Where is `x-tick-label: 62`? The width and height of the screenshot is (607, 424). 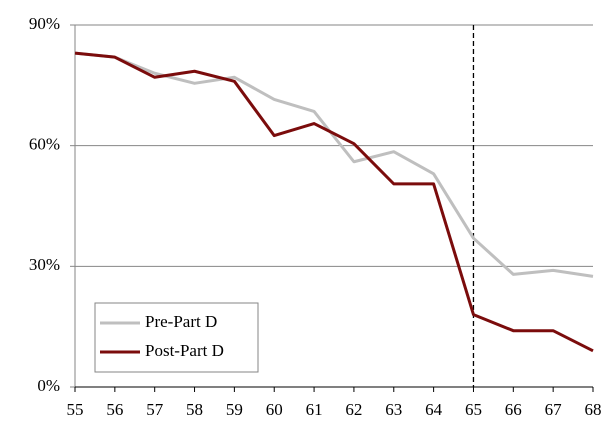 x-tick-label: 62 is located at coordinates (353, 409).